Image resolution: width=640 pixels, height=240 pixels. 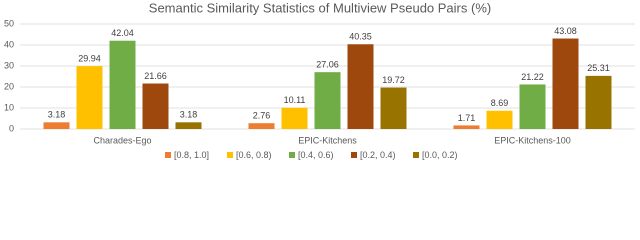 What do you see at coordinates (500, 103) in the screenshot?
I see `data-label: 8.69` at bounding box center [500, 103].